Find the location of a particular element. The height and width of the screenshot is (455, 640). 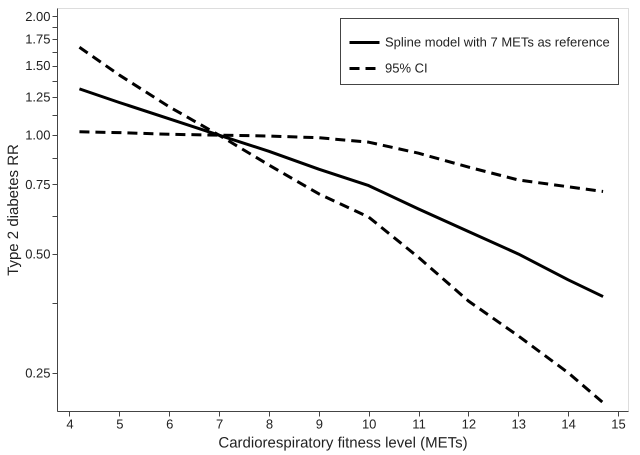

y-tick-label: 1.25 is located at coordinates (37, 96).